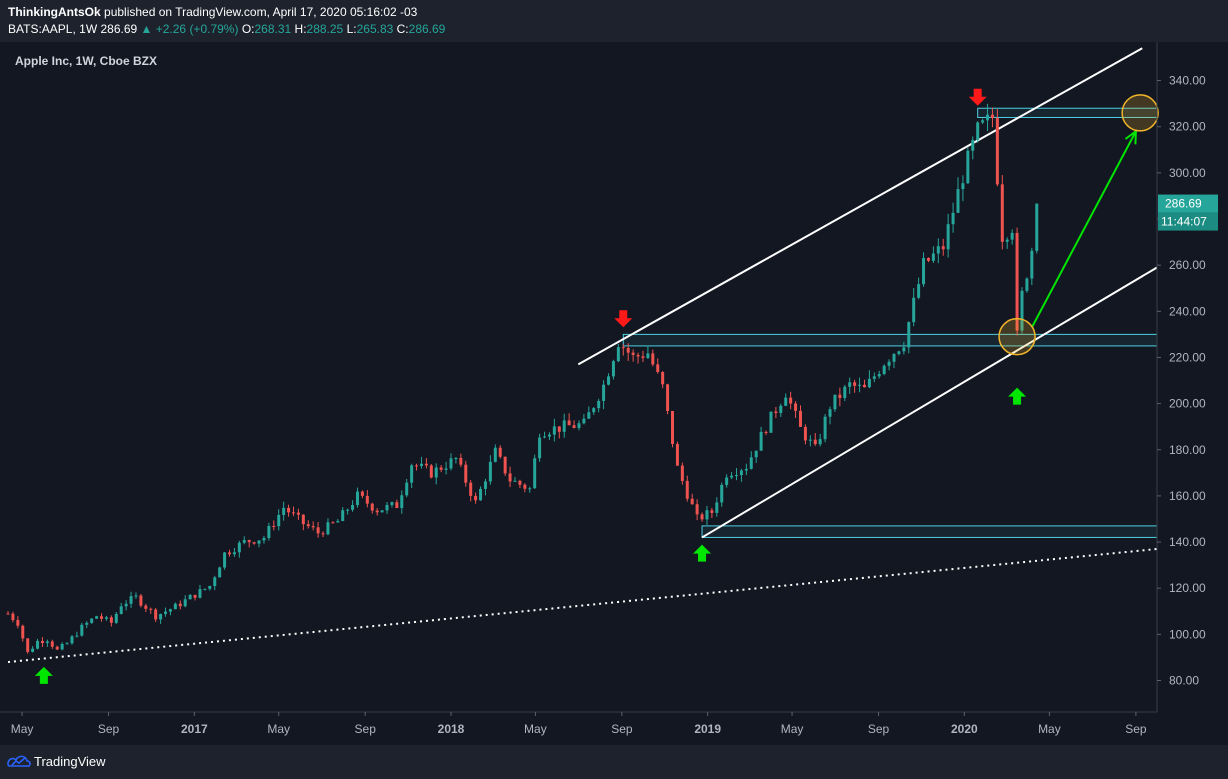 The image size is (1228, 779). What do you see at coordinates (1188, 203) in the screenshot?
I see `last-price-badge` at bounding box center [1188, 203].